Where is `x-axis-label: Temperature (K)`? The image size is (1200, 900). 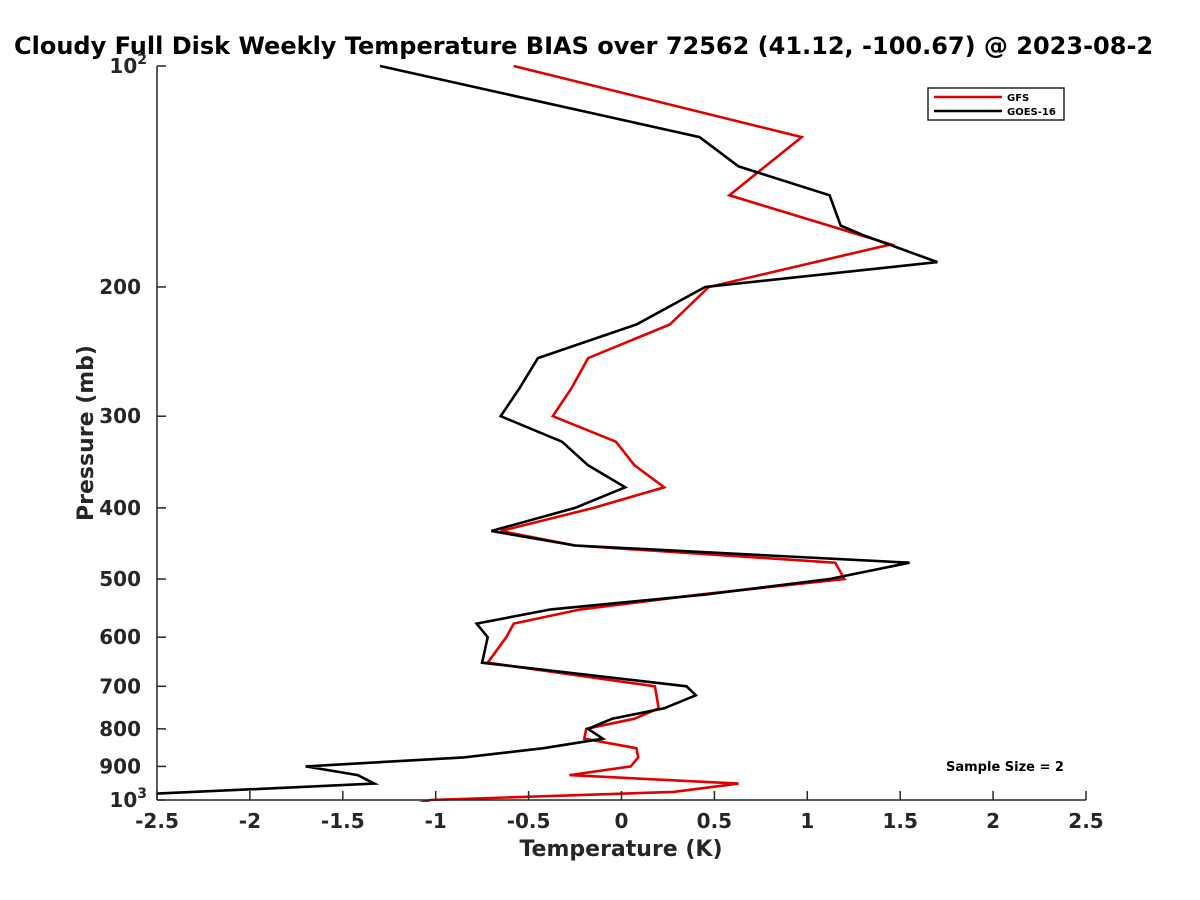 x-axis-label: Temperature (K) is located at coordinates (620, 849).